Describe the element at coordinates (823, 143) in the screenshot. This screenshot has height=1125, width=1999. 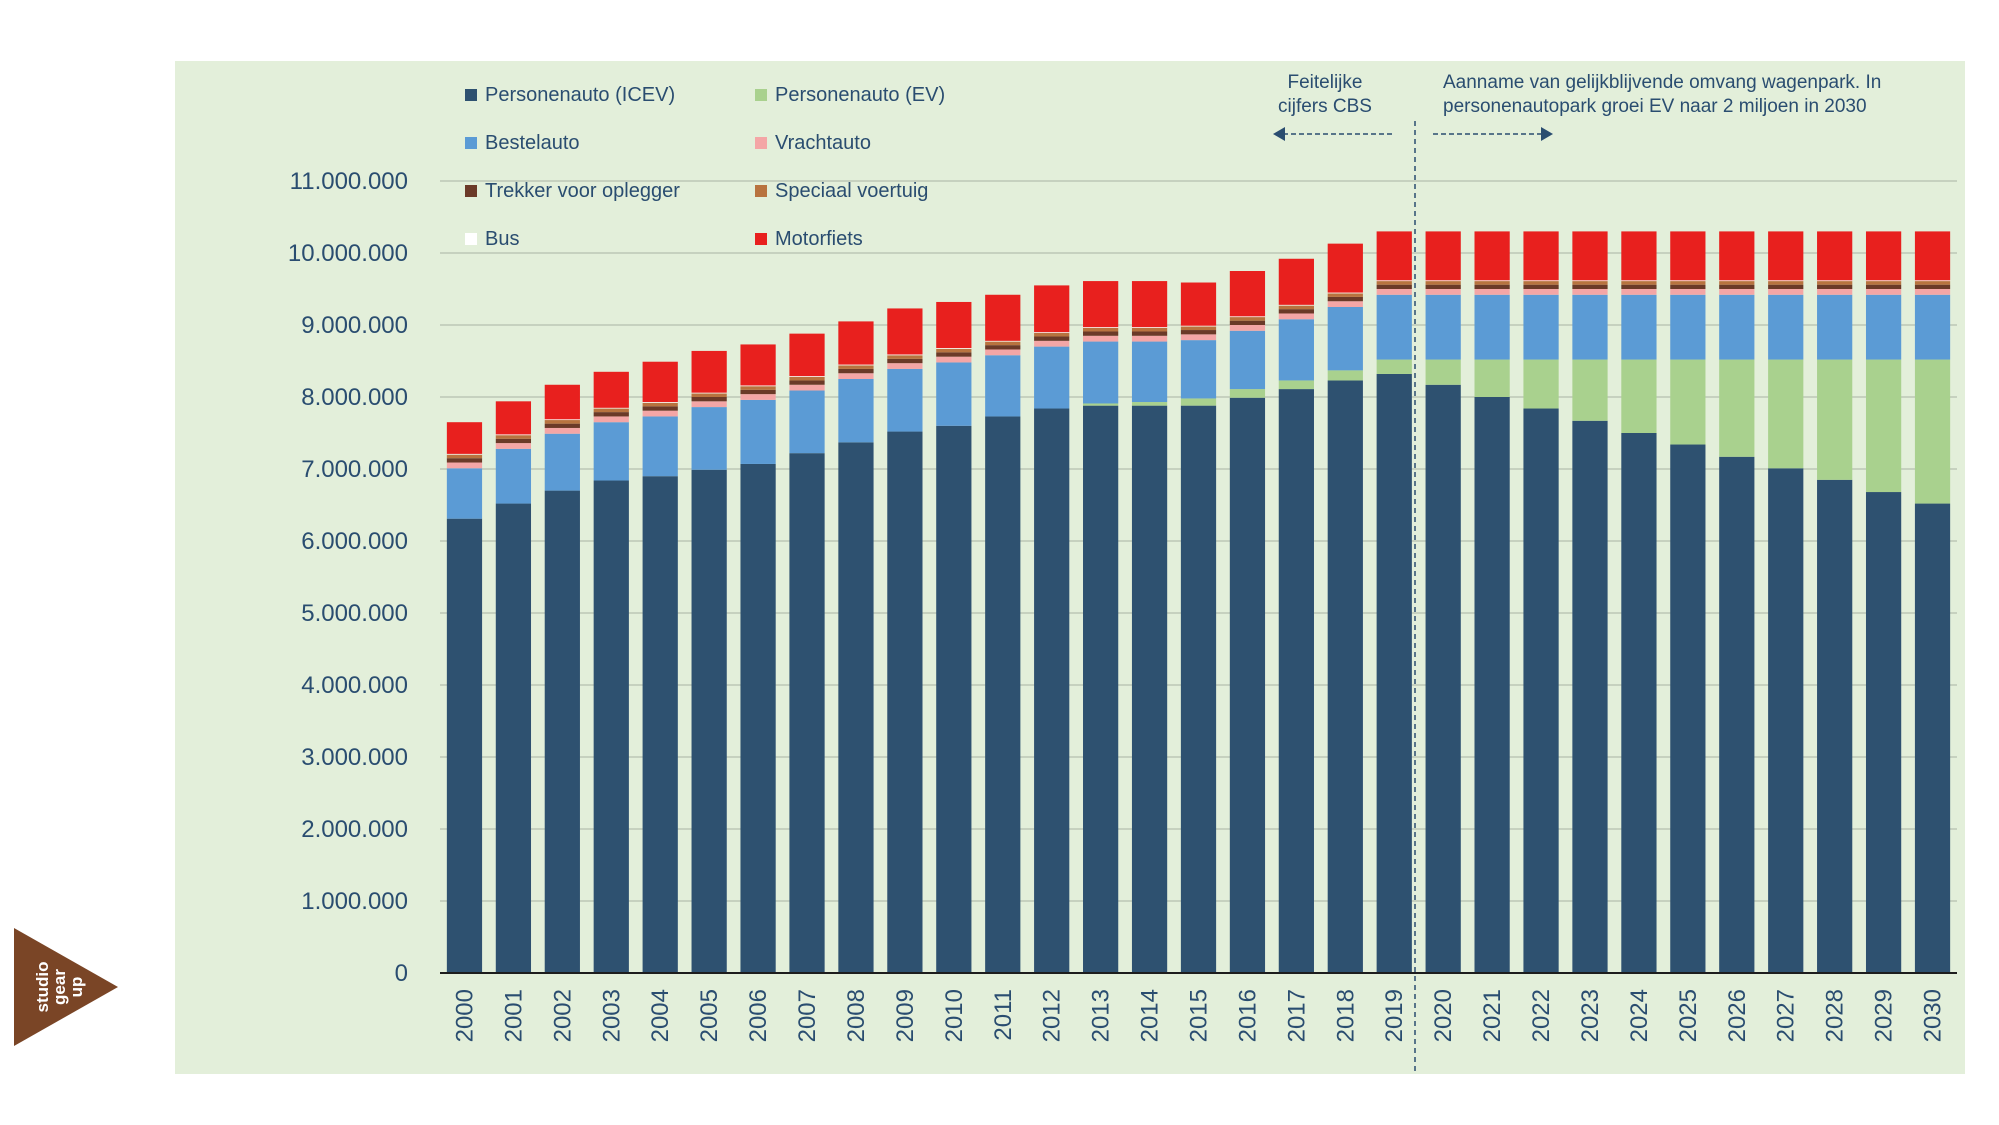
I see `legend-label: Vrachtauto` at that location.